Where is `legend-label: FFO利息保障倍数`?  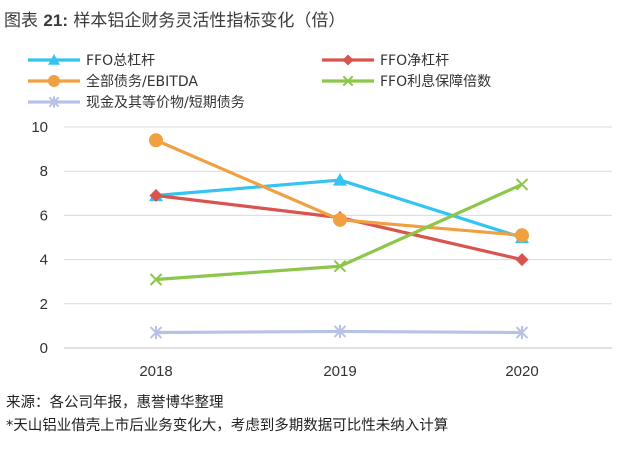 legend-label: FFO利息保障倍数 is located at coordinates (436, 82).